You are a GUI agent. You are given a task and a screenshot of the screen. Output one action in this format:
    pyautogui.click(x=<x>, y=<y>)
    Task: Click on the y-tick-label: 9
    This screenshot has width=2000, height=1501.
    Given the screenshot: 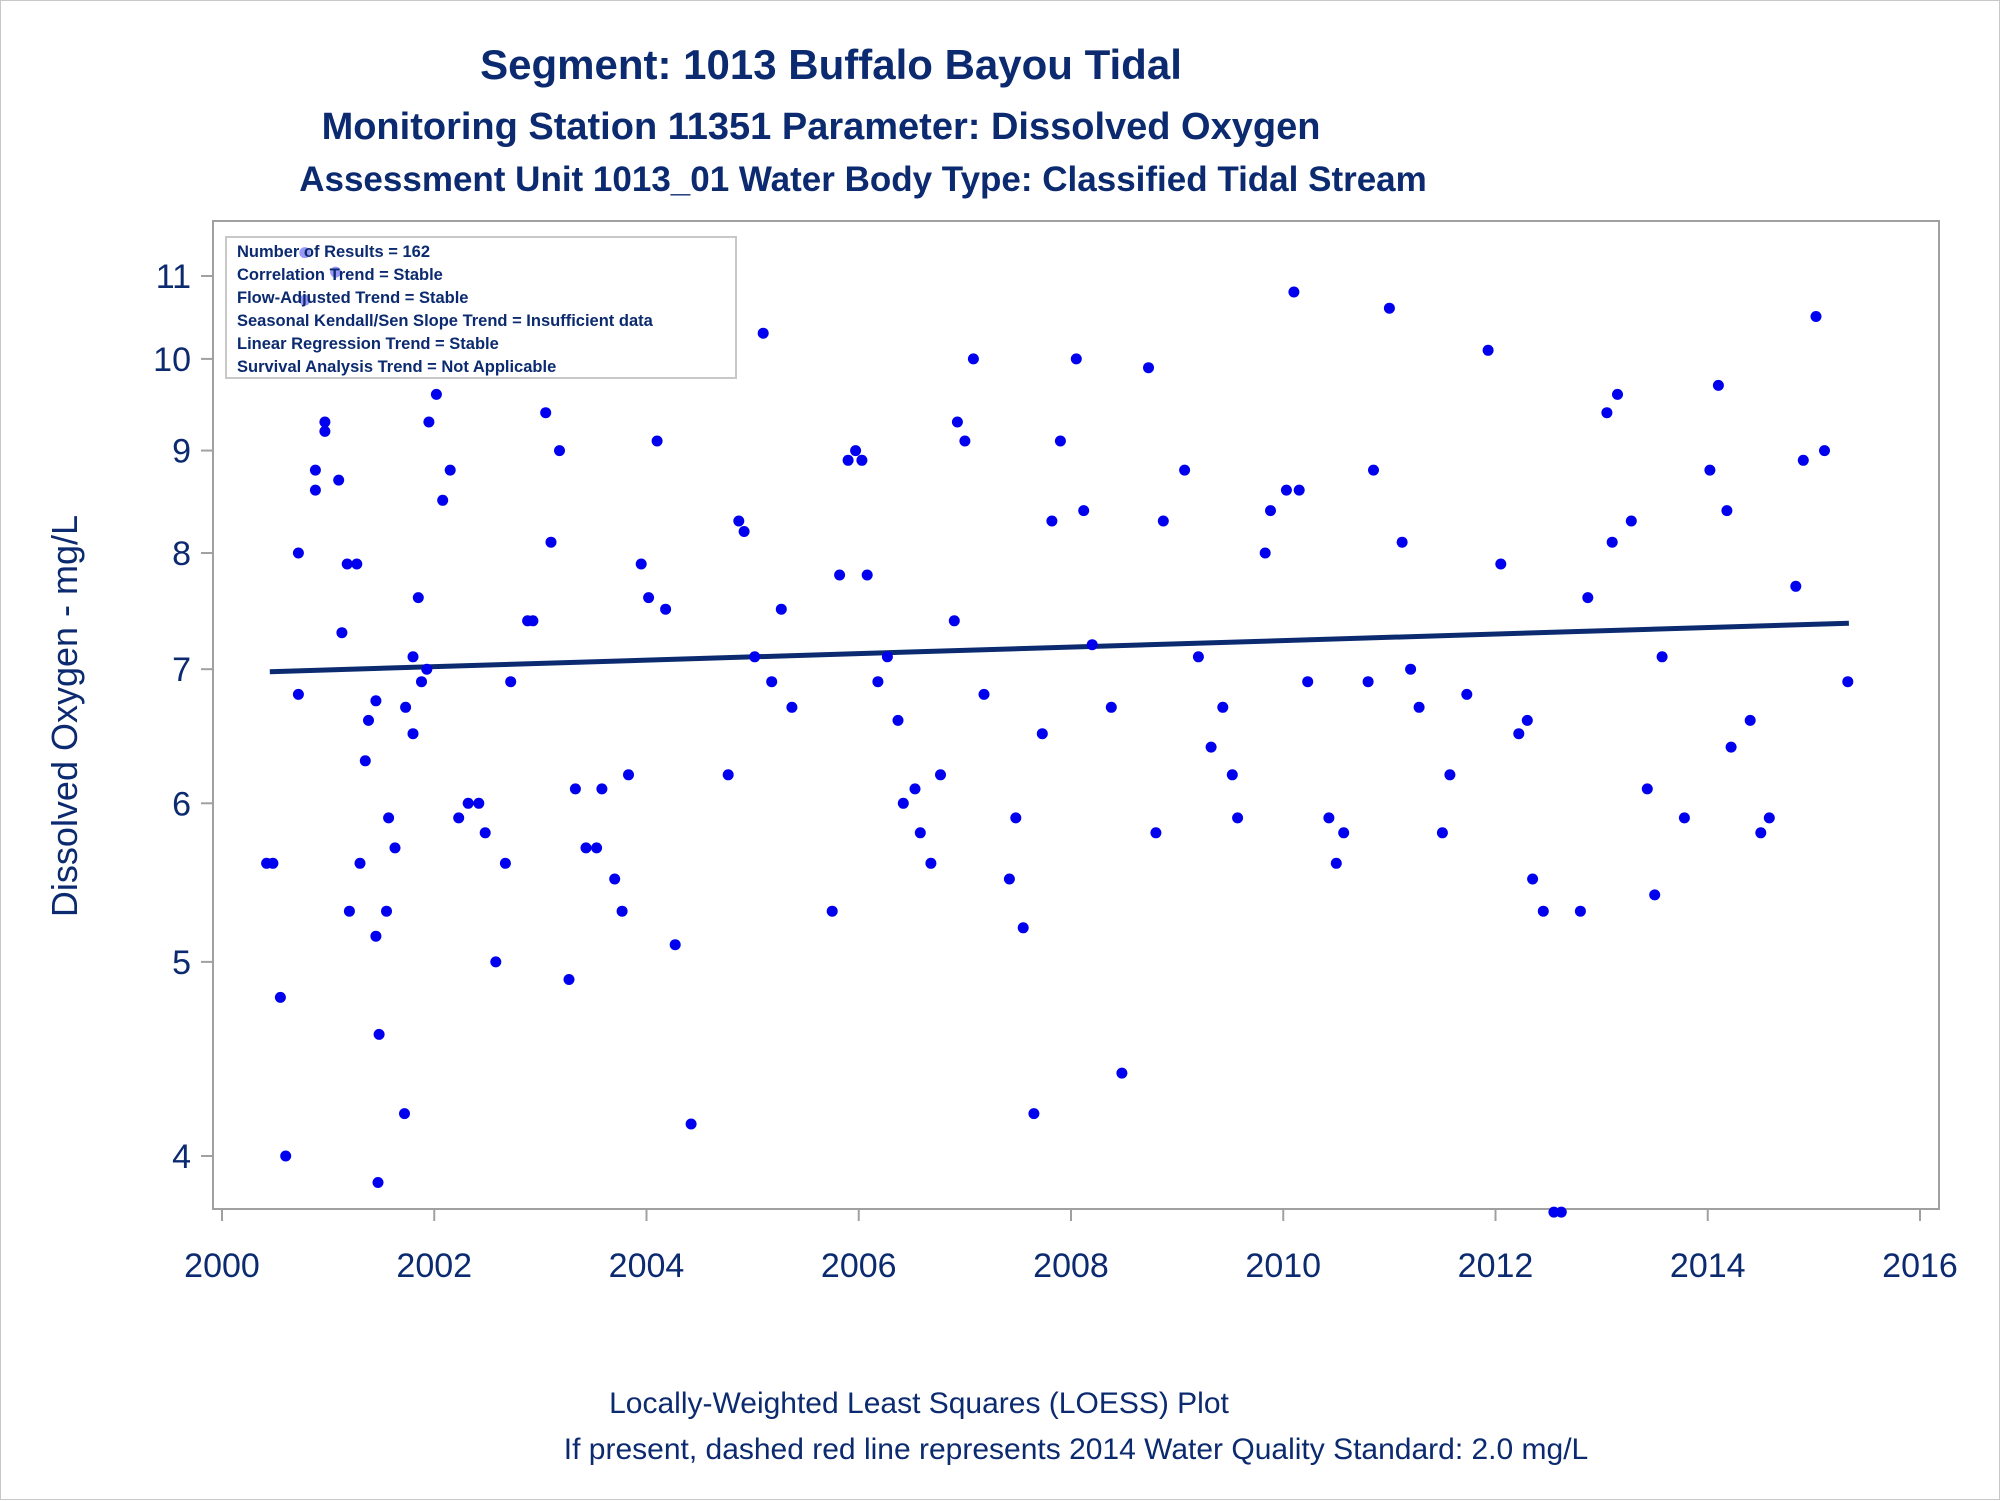 What is the action you would take?
    pyautogui.click(x=181, y=452)
    